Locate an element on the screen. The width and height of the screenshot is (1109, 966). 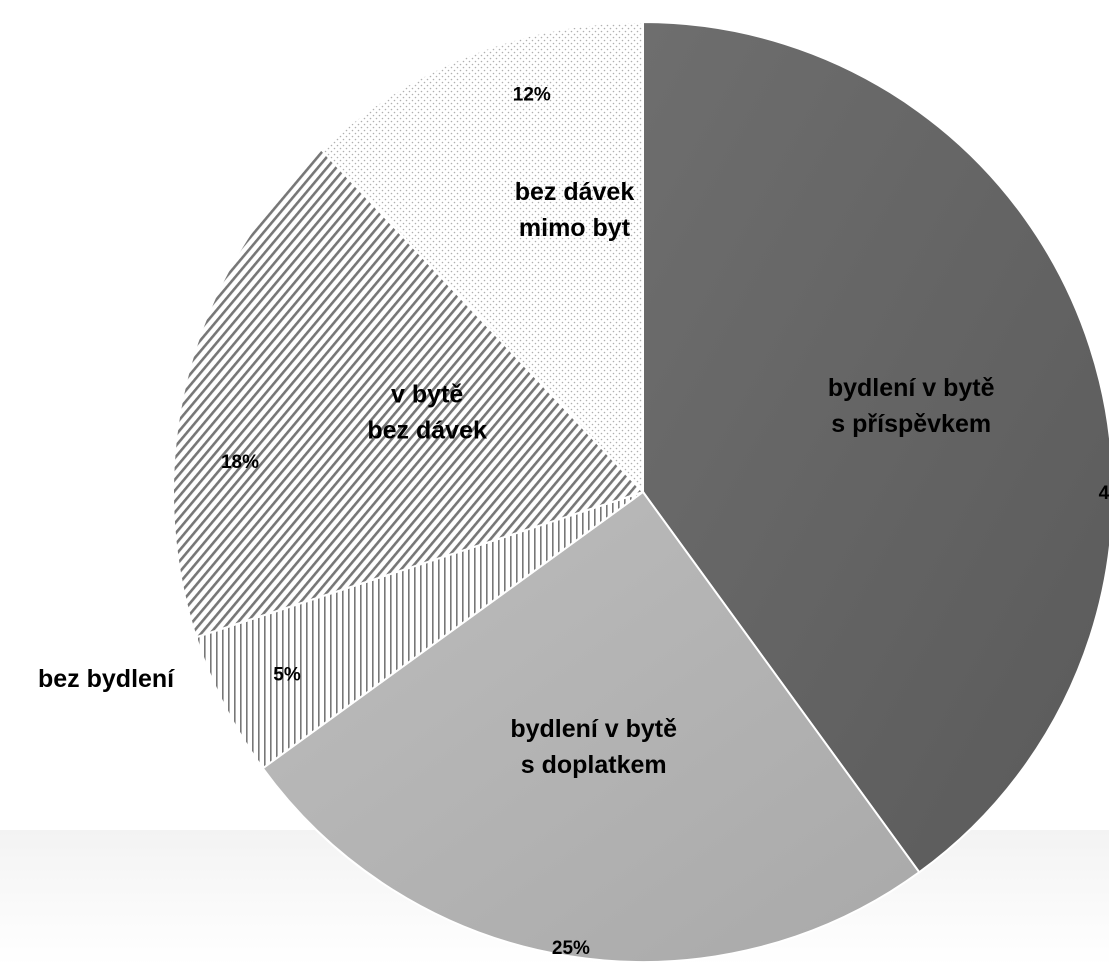
slice-value-label: 40% is located at coordinates (1104, 493).